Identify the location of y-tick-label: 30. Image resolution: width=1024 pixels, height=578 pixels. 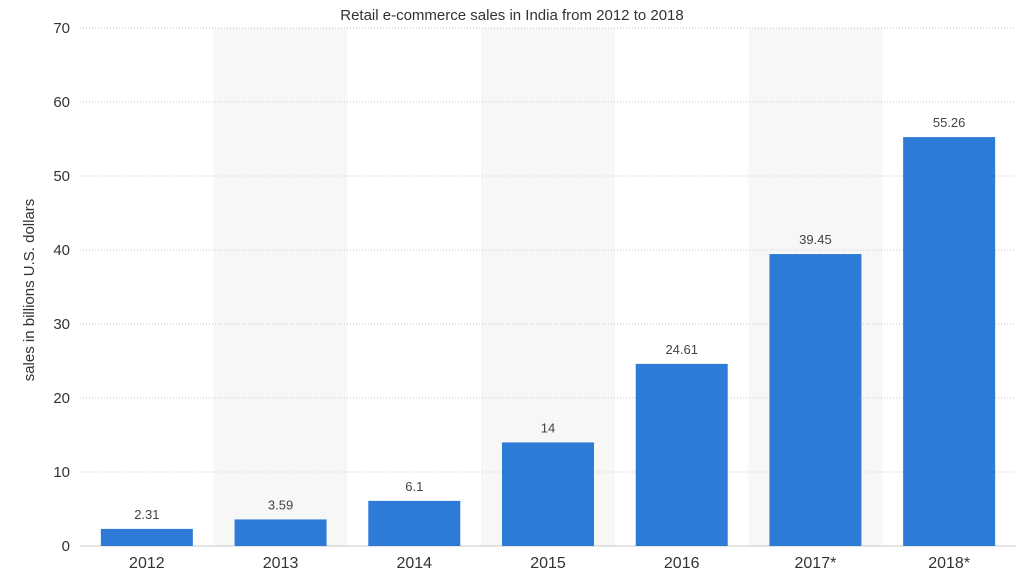
(61, 324).